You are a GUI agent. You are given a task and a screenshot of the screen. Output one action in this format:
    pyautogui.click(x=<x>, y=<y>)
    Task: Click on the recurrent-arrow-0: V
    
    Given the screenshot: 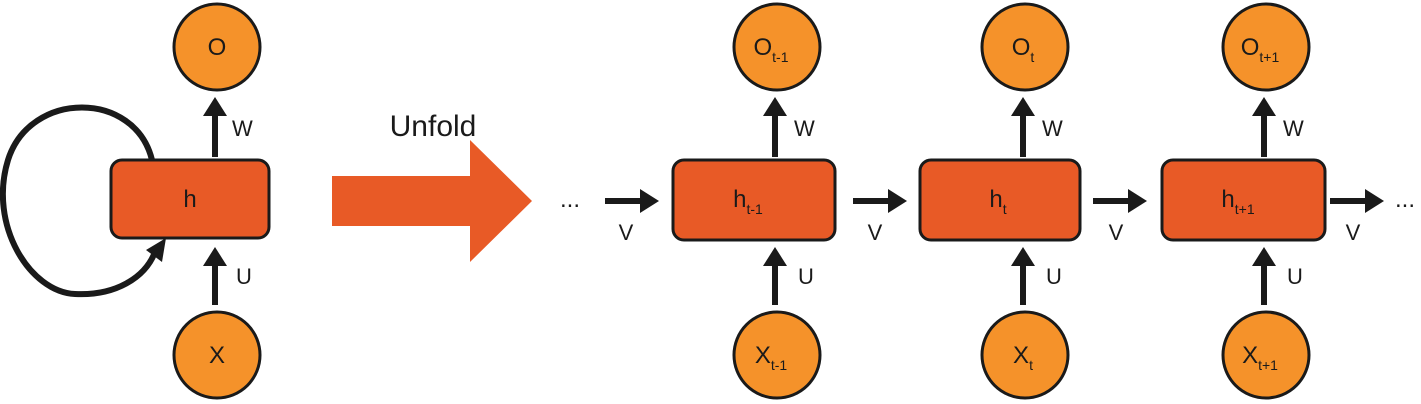 What is the action you would take?
    pyautogui.click(x=632, y=217)
    